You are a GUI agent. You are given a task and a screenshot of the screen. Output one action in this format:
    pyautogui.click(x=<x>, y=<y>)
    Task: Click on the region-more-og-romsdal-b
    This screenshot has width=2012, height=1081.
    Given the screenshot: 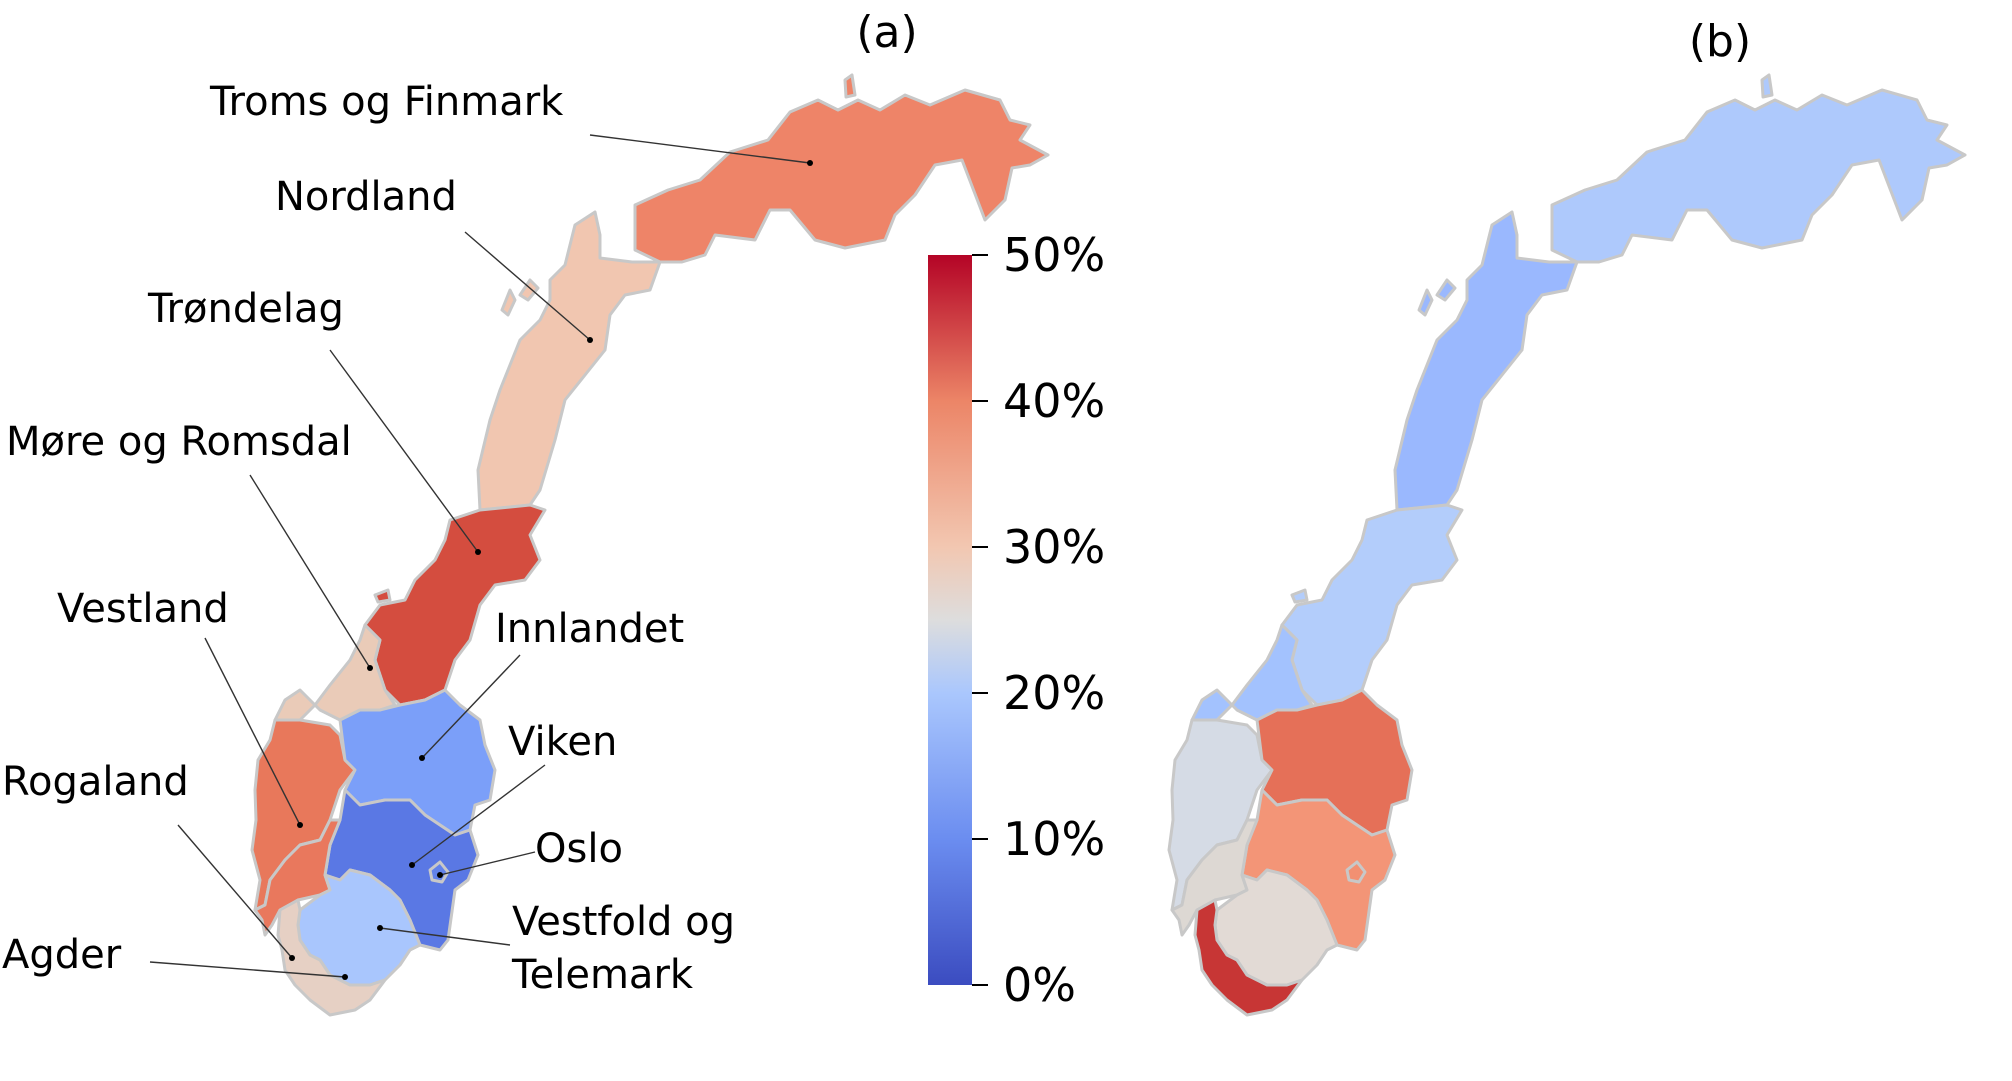 What is the action you would take?
    pyautogui.click(x=1252, y=672)
    